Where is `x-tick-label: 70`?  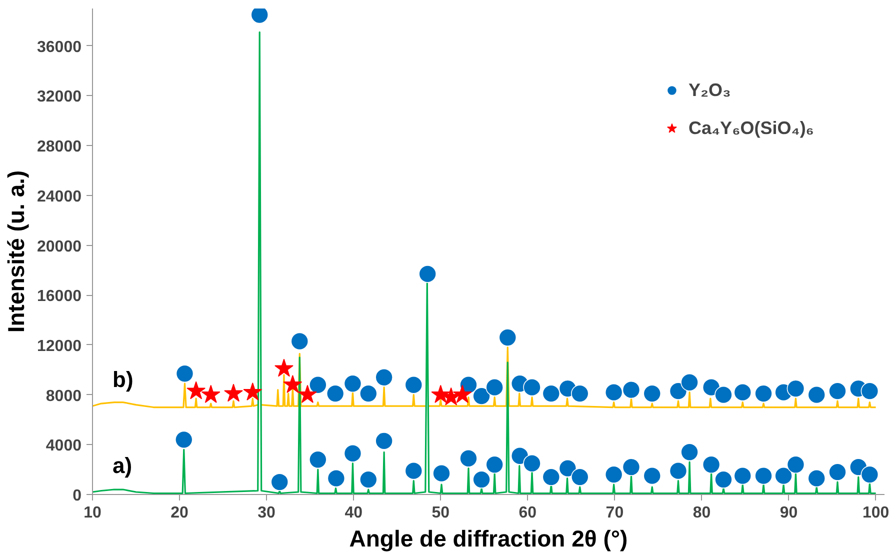 x-tick-label: 70 is located at coordinates (615, 513).